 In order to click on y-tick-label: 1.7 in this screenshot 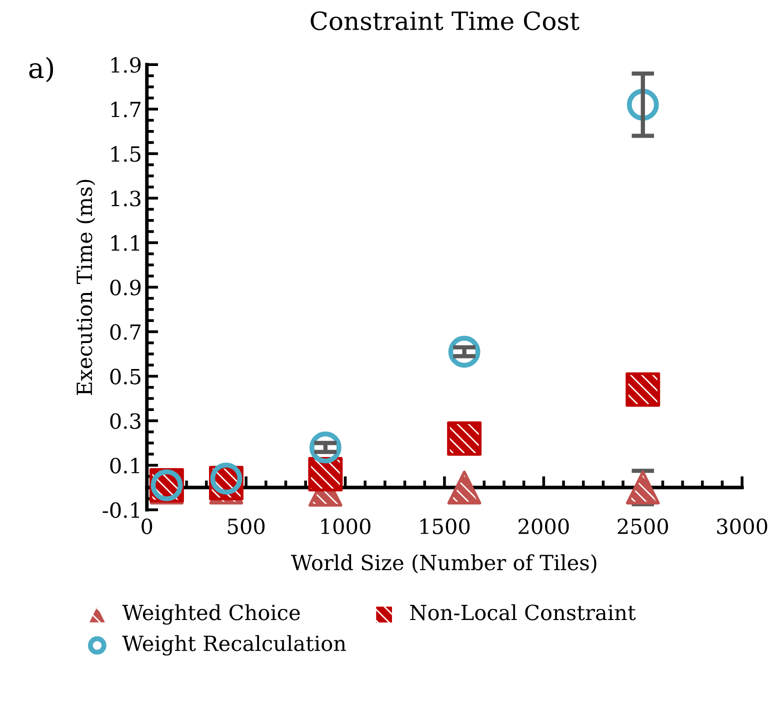, I will do `click(126, 110)`.